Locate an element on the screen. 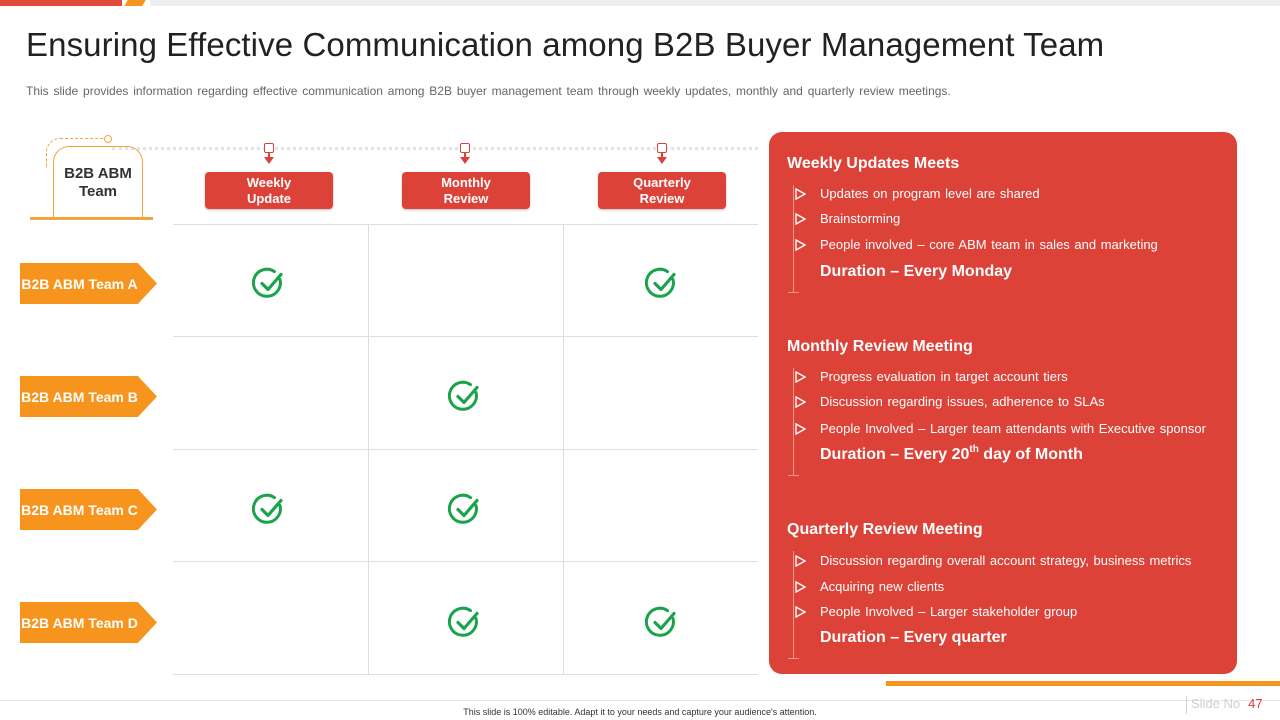 This screenshot has width=1280, height=720. top-accent-red is located at coordinates (61, 3).